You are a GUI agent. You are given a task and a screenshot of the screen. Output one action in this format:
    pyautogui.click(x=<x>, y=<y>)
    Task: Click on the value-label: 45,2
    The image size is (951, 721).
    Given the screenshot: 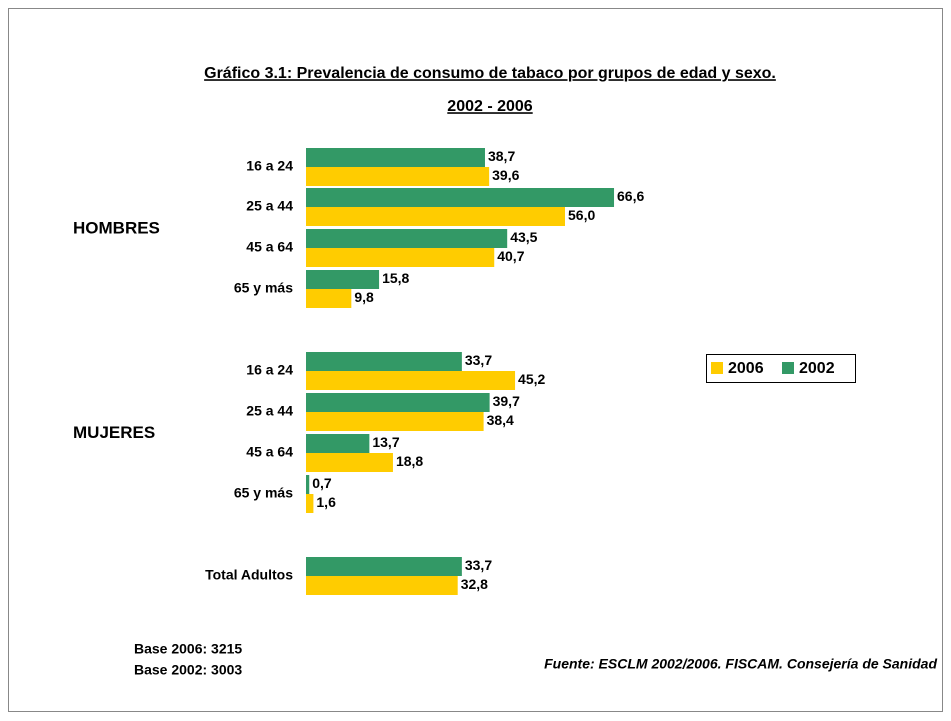 What is the action you would take?
    pyautogui.click(x=531, y=379)
    